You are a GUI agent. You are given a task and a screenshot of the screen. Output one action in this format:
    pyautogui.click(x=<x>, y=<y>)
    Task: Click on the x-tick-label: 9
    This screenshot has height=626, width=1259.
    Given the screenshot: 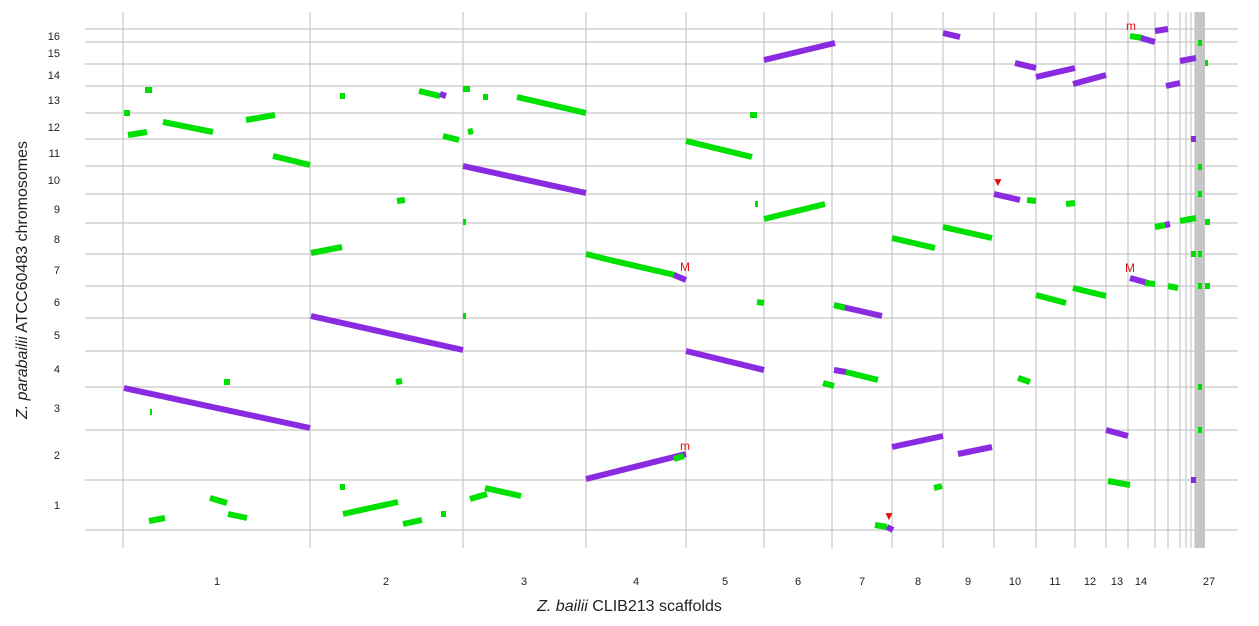 What is the action you would take?
    pyautogui.click(x=968, y=582)
    